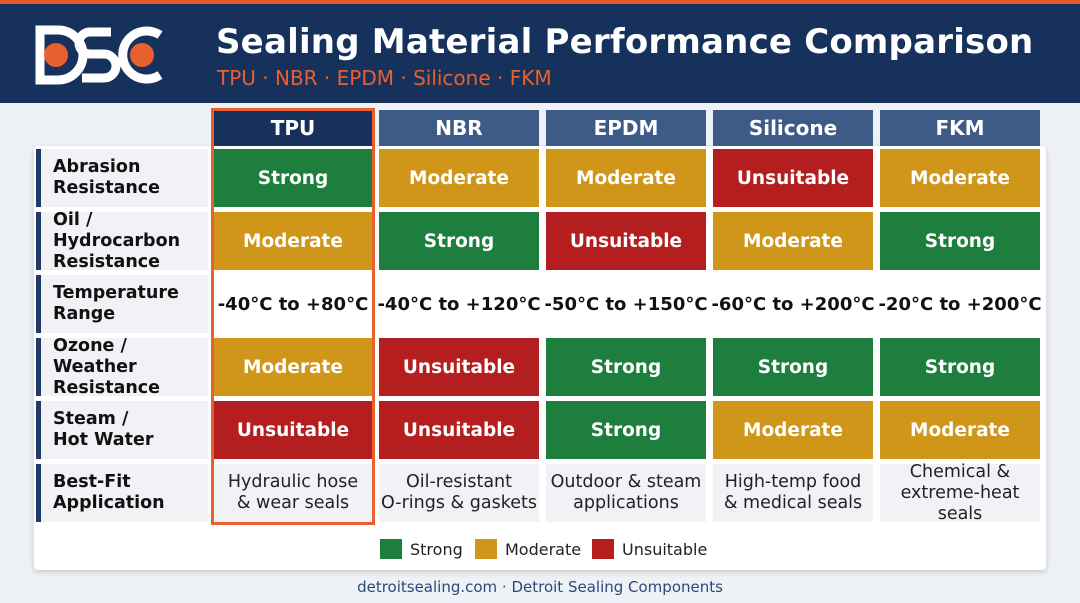 Image resolution: width=1080 pixels, height=603 pixels. What do you see at coordinates (459, 178) in the screenshot?
I see `cell-nbr-abrasion: Moderate` at bounding box center [459, 178].